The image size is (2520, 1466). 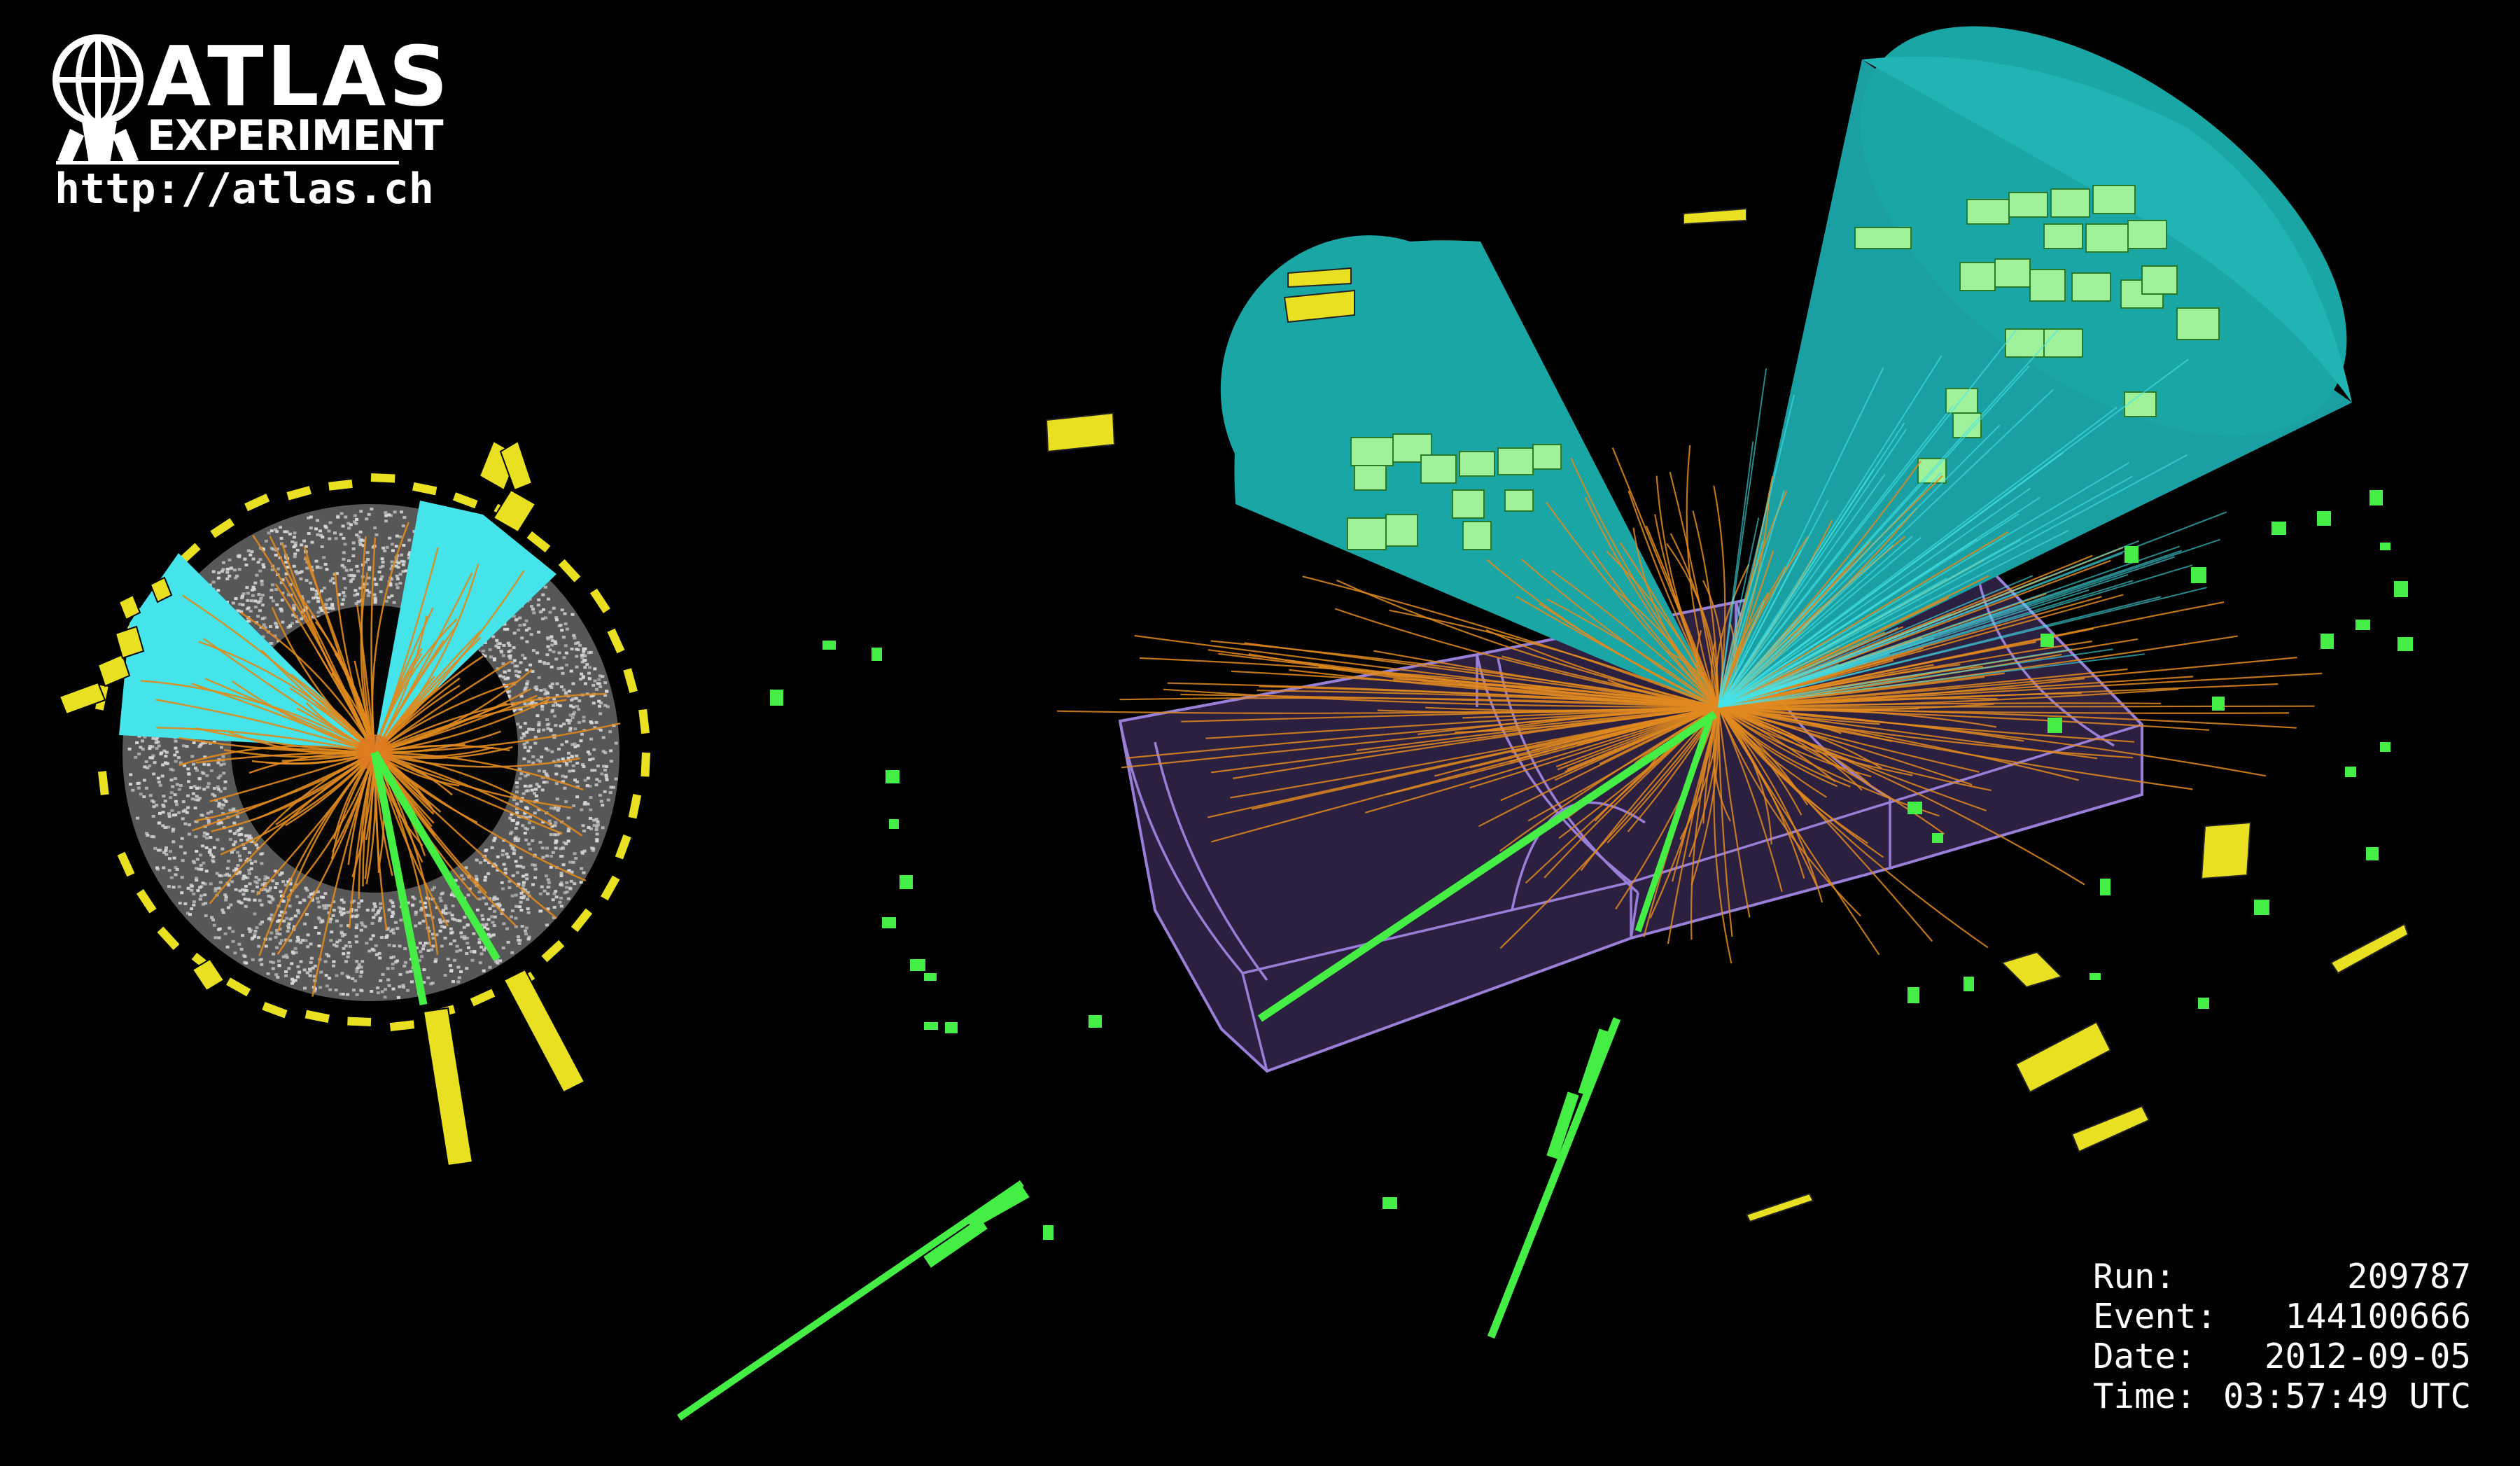 I want to click on calo-towers-transverse, so click(x=322, y=803).